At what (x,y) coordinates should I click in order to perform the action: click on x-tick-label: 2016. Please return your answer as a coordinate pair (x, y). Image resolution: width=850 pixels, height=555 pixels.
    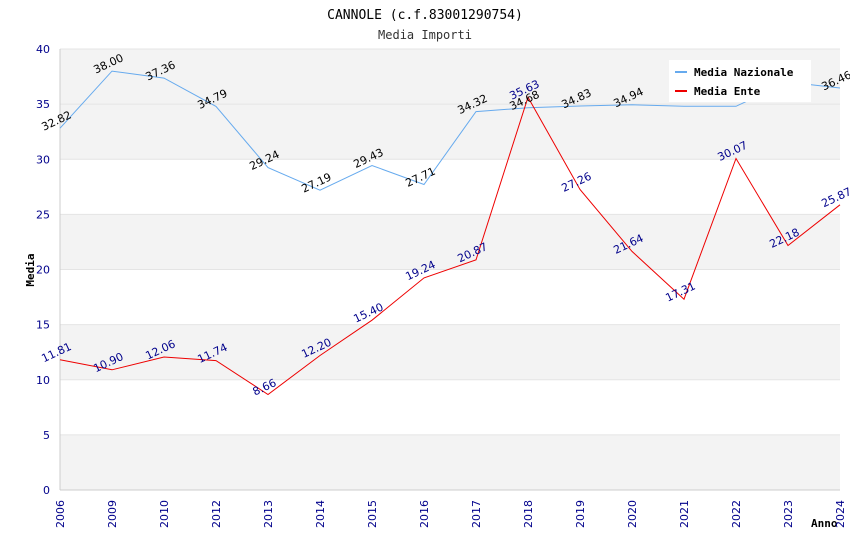
    Looking at the image, I should click on (424, 514).